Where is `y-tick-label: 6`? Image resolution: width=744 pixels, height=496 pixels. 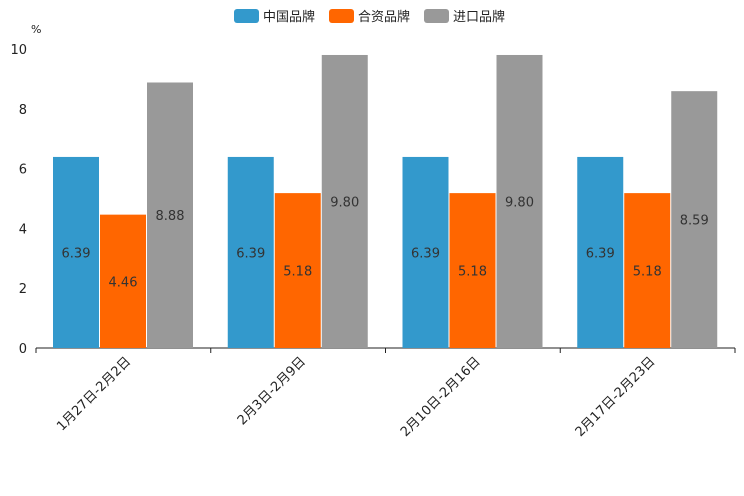 y-tick-label: 6 is located at coordinates (23, 170).